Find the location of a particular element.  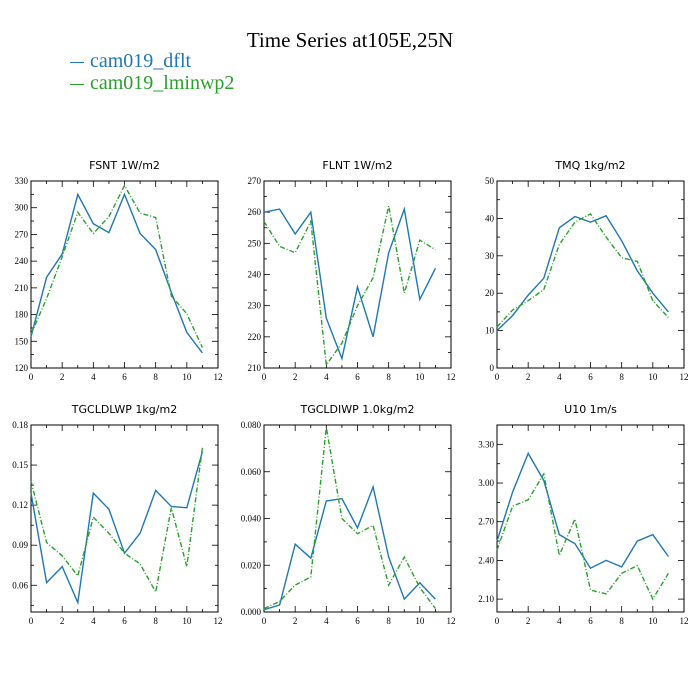

panel-title: U10 1m/s is located at coordinates (590, 409).